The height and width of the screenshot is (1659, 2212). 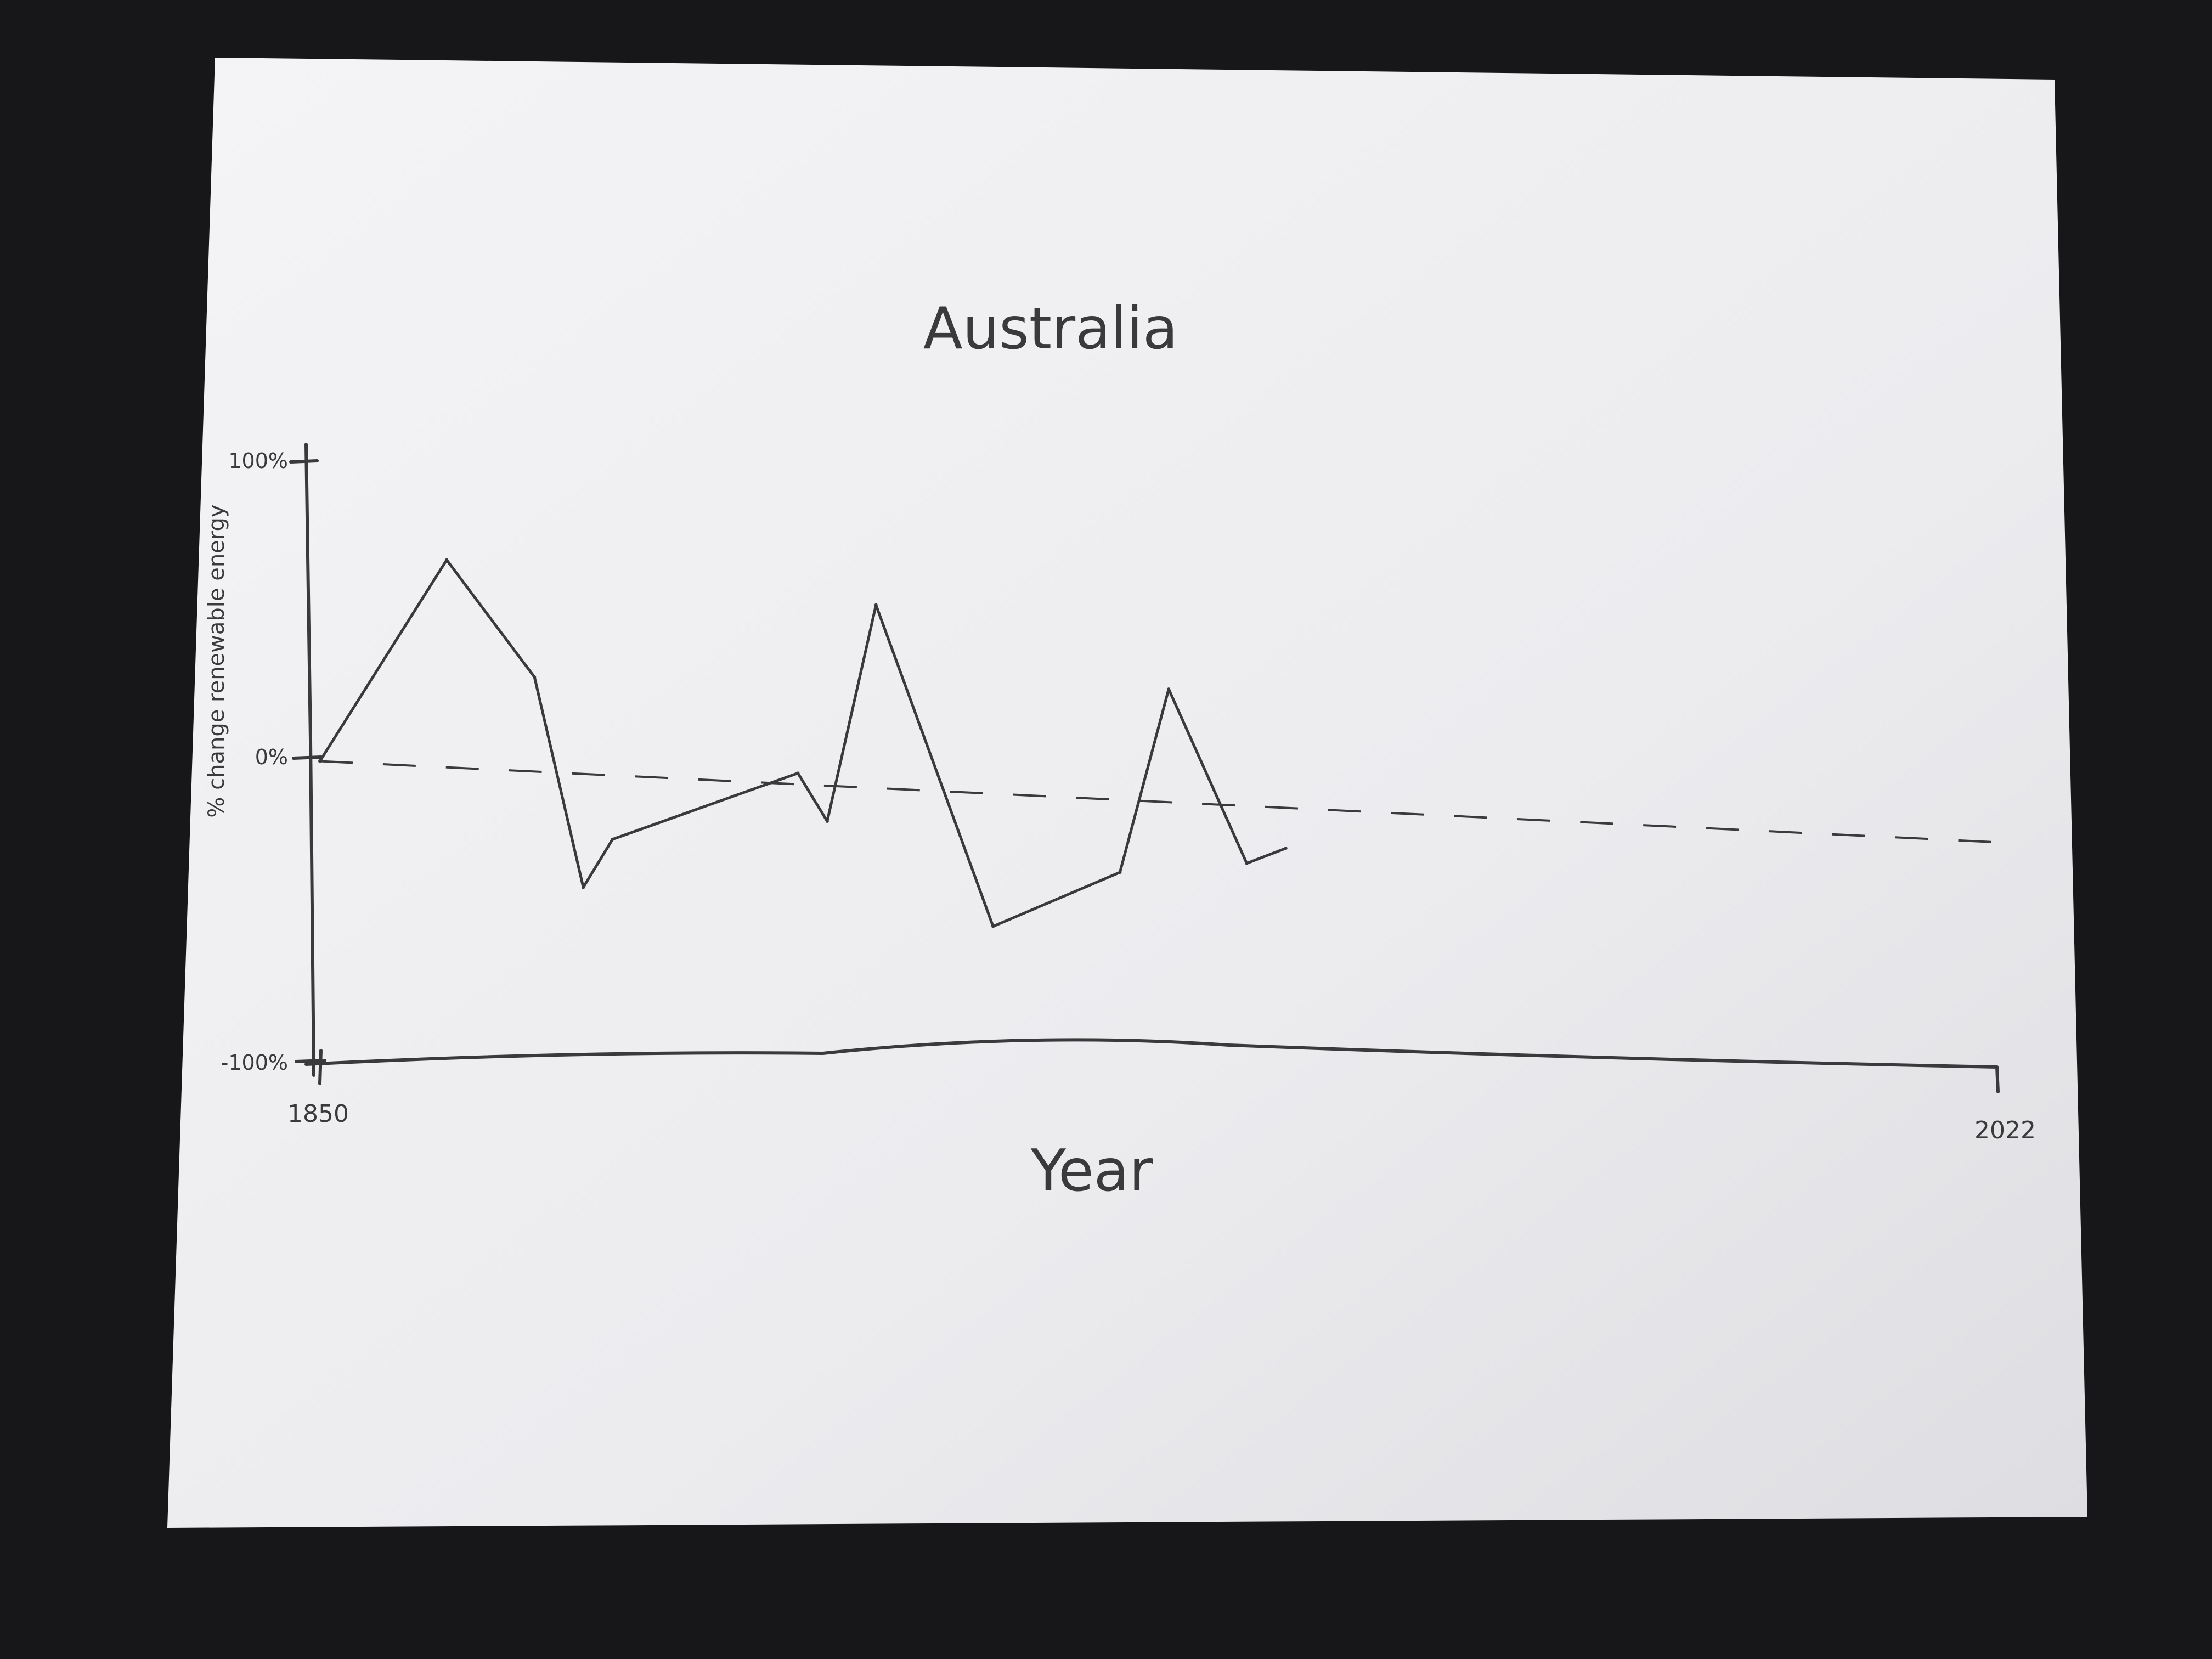 What do you see at coordinates (1159, 802) in the screenshot?
I see `trend-line` at bounding box center [1159, 802].